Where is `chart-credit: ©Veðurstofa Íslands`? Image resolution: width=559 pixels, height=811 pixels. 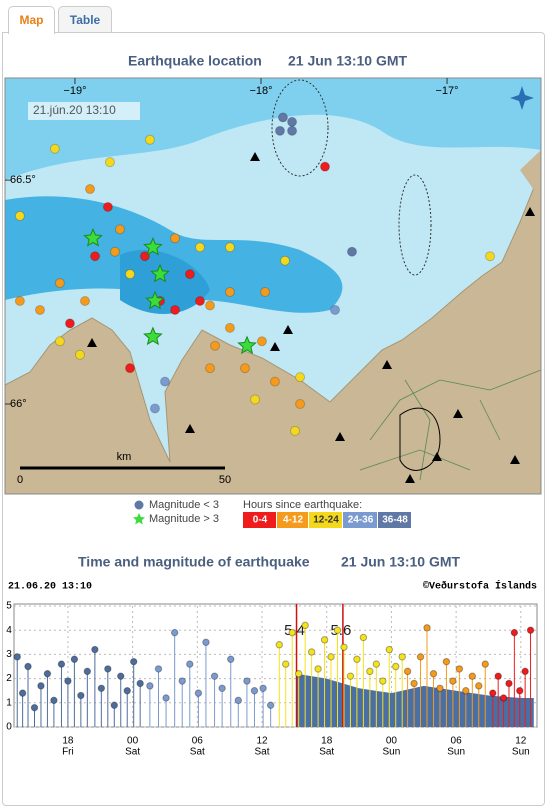
chart-credit: ©Veðurstofa Íslands is located at coordinates (480, 586).